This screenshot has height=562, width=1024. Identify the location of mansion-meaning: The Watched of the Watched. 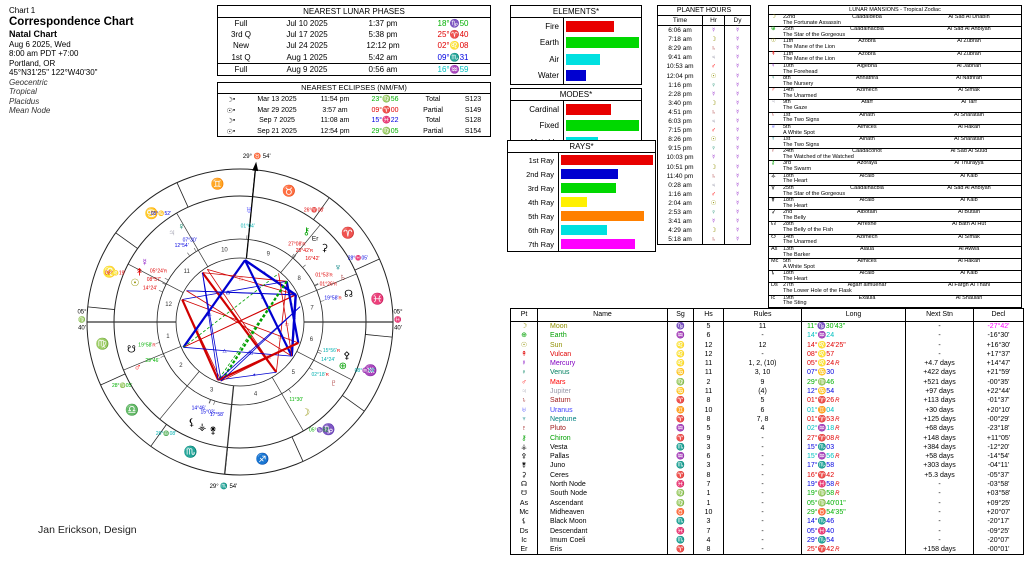
(818, 157).